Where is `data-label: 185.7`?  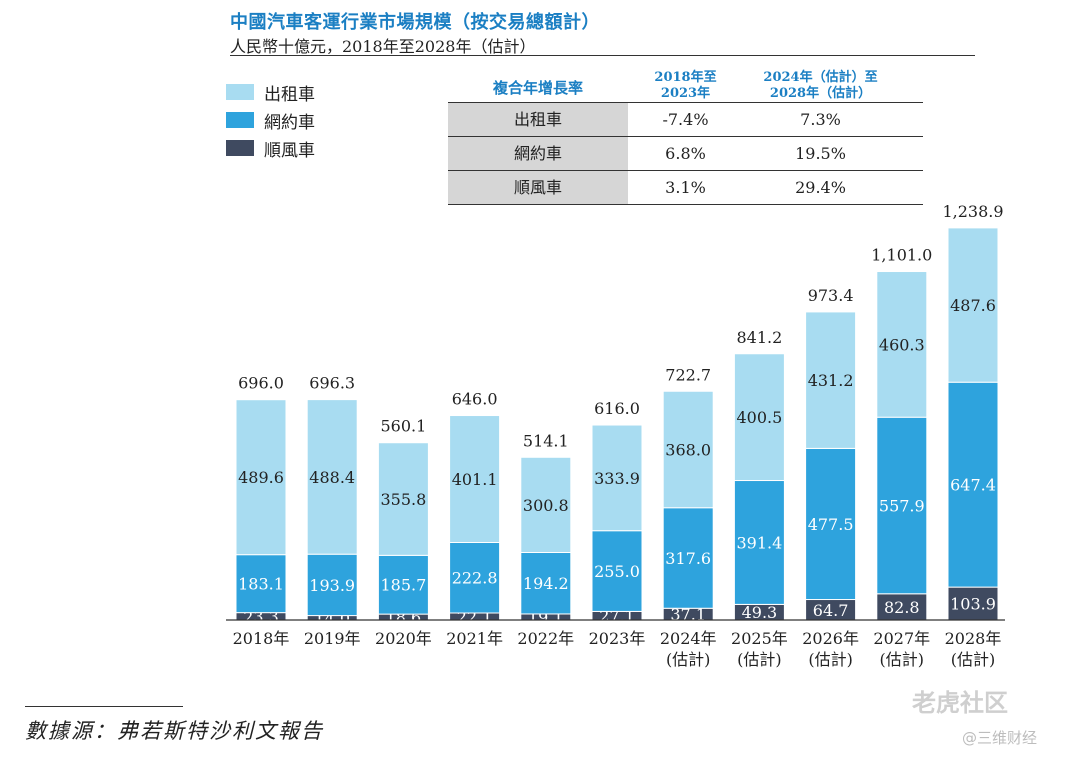
data-label: 185.7 is located at coordinates (403, 585).